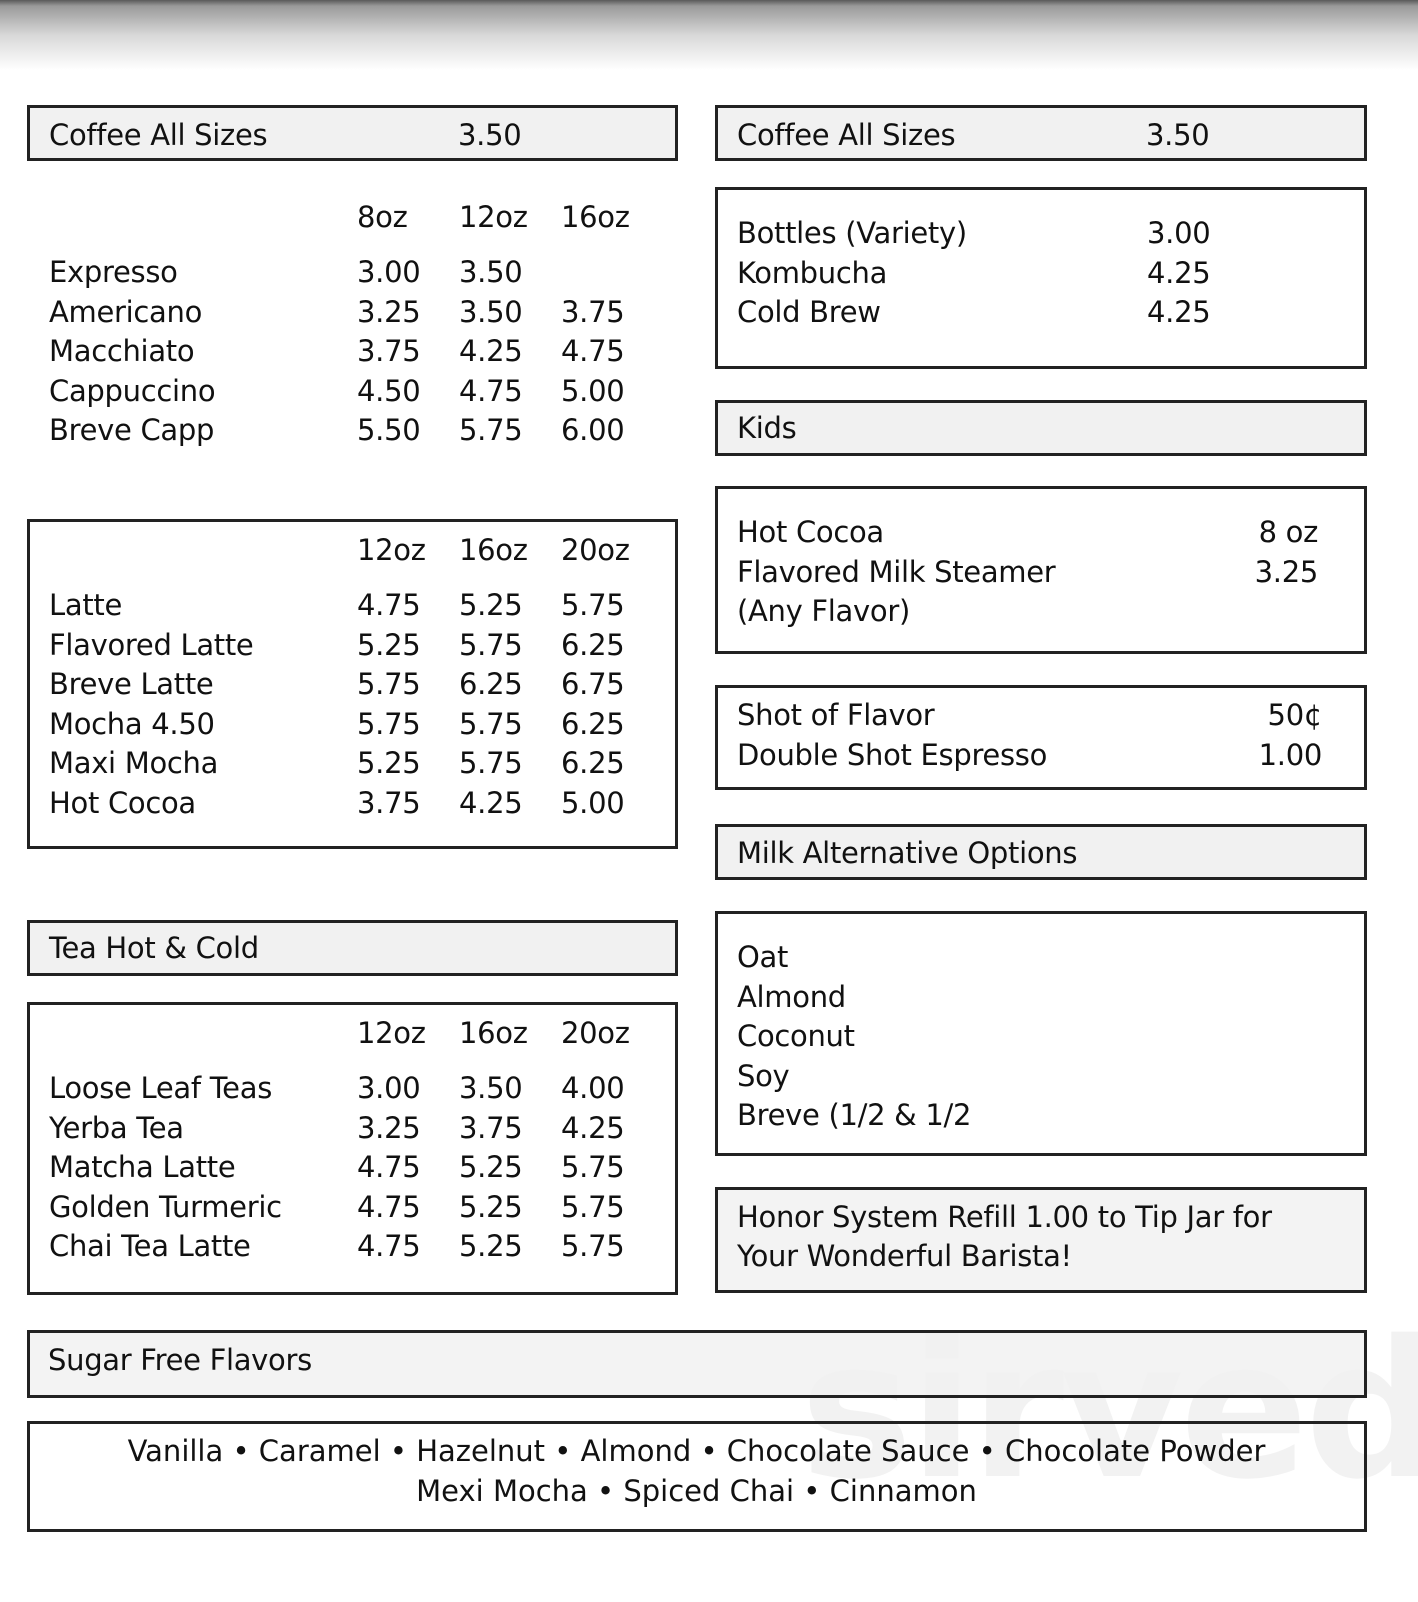 Image resolution: width=1418 pixels, height=1602 pixels. I want to click on item-name: Kombucha, so click(812, 272).